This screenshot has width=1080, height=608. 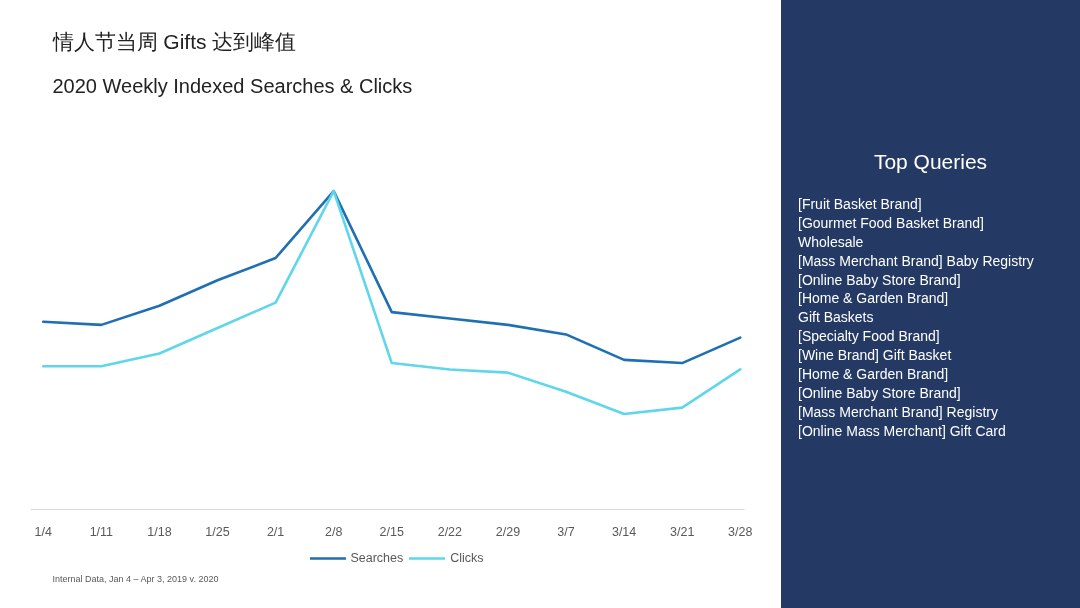 What do you see at coordinates (467, 558) in the screenshot?
I see `legend-label: Clicks` at bounding box center [467, 558].